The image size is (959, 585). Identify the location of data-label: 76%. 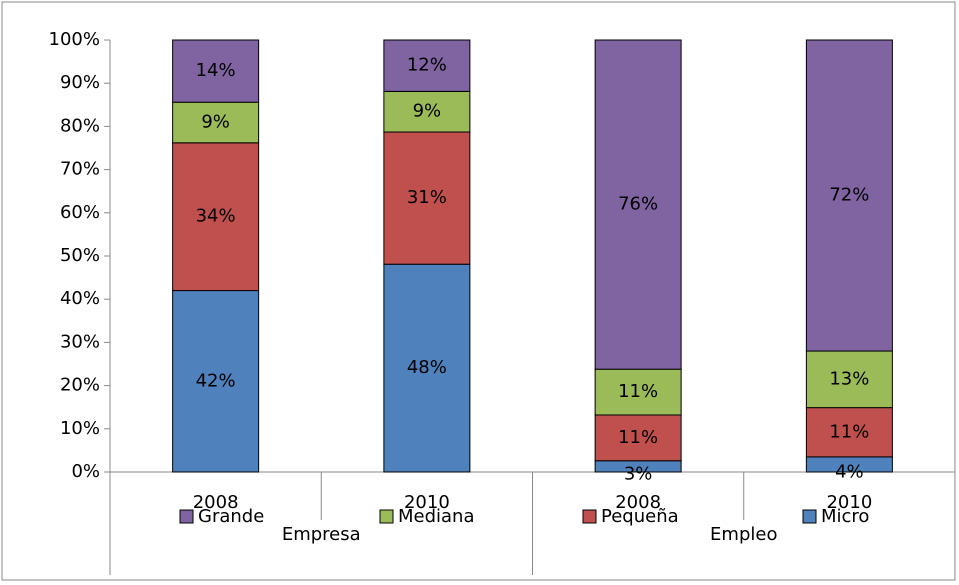
(638, 204).